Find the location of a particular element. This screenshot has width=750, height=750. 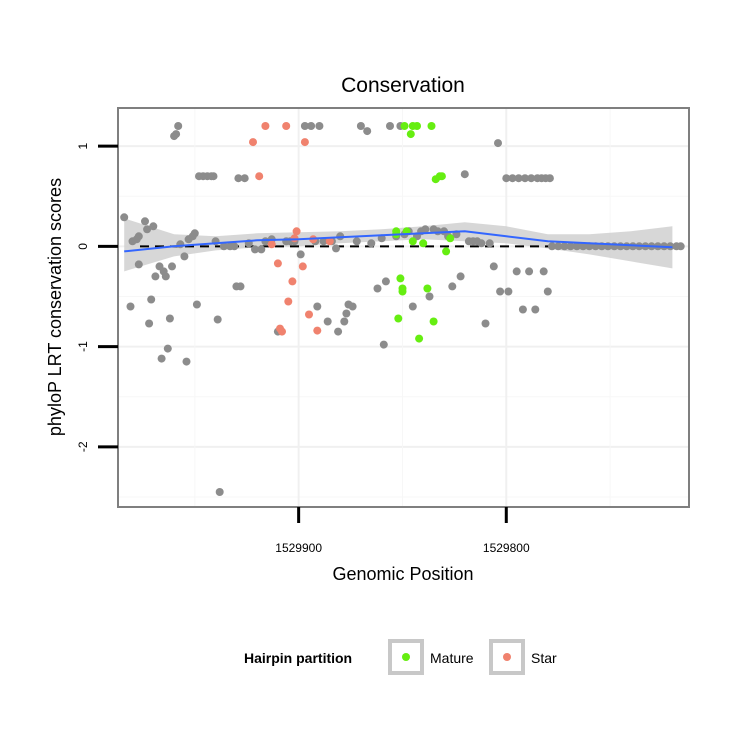

legend-label: Star is located at coordinates (544, 658).